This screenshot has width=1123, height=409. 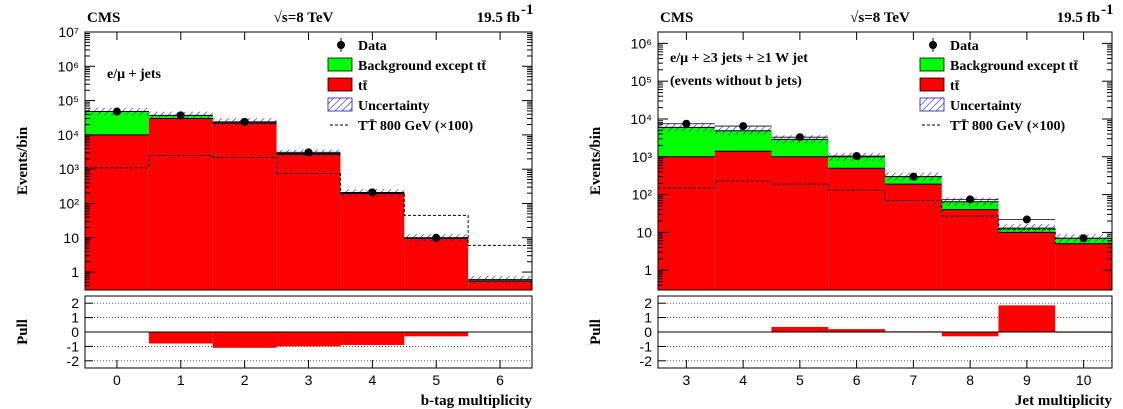 I want to click on x-tick-label: 4, so click(x=743, y=380).